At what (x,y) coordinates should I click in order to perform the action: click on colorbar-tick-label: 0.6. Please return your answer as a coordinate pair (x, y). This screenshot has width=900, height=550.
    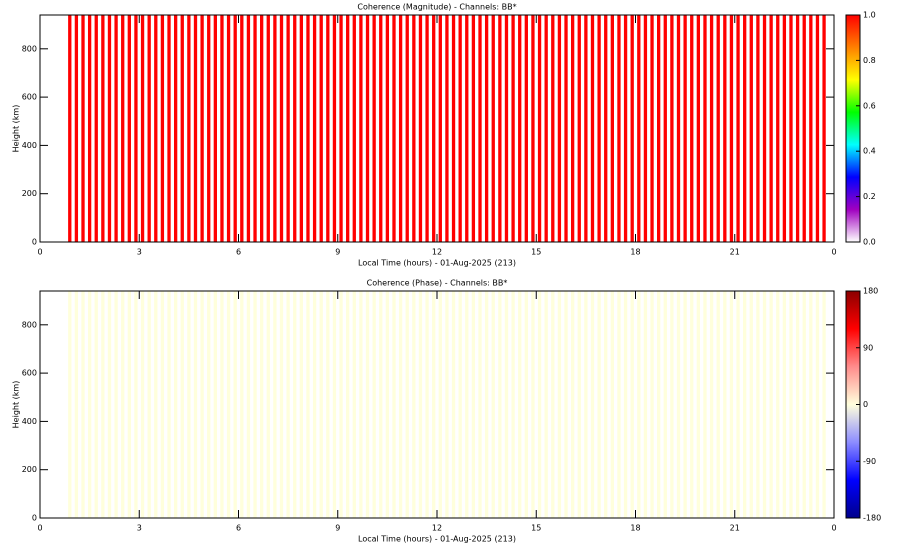
    Looking at the image, I should click on (869, 105).